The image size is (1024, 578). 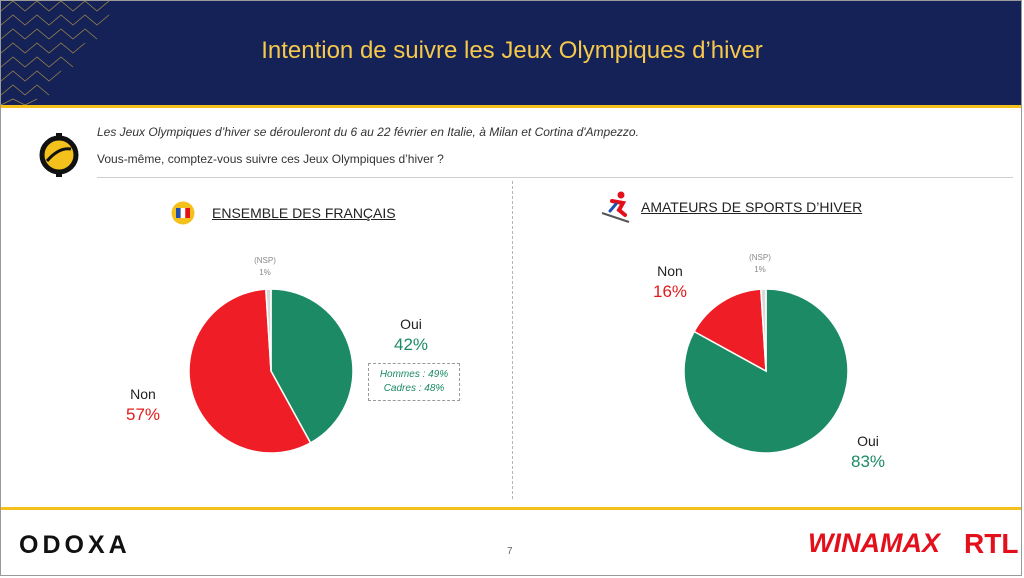 What do you see at coordinates (760, 257) in the screenshot?
I see `pie2-nsp-name: (NSP)` at bounding box center [760, 257].